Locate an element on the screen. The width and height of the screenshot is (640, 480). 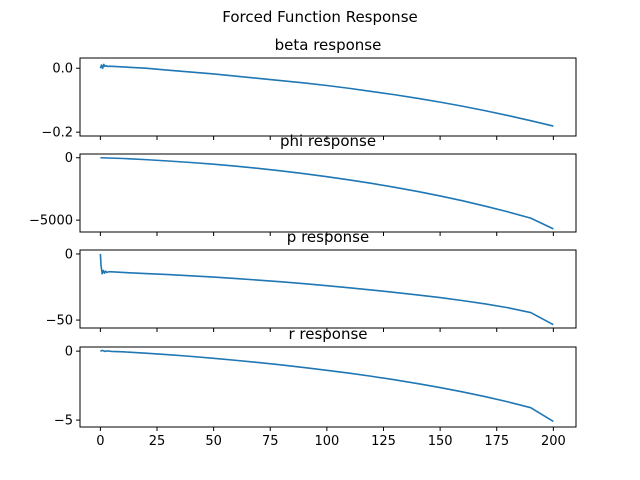
phi-response-ytick-label: 0 is located at coordinates (69, 158).